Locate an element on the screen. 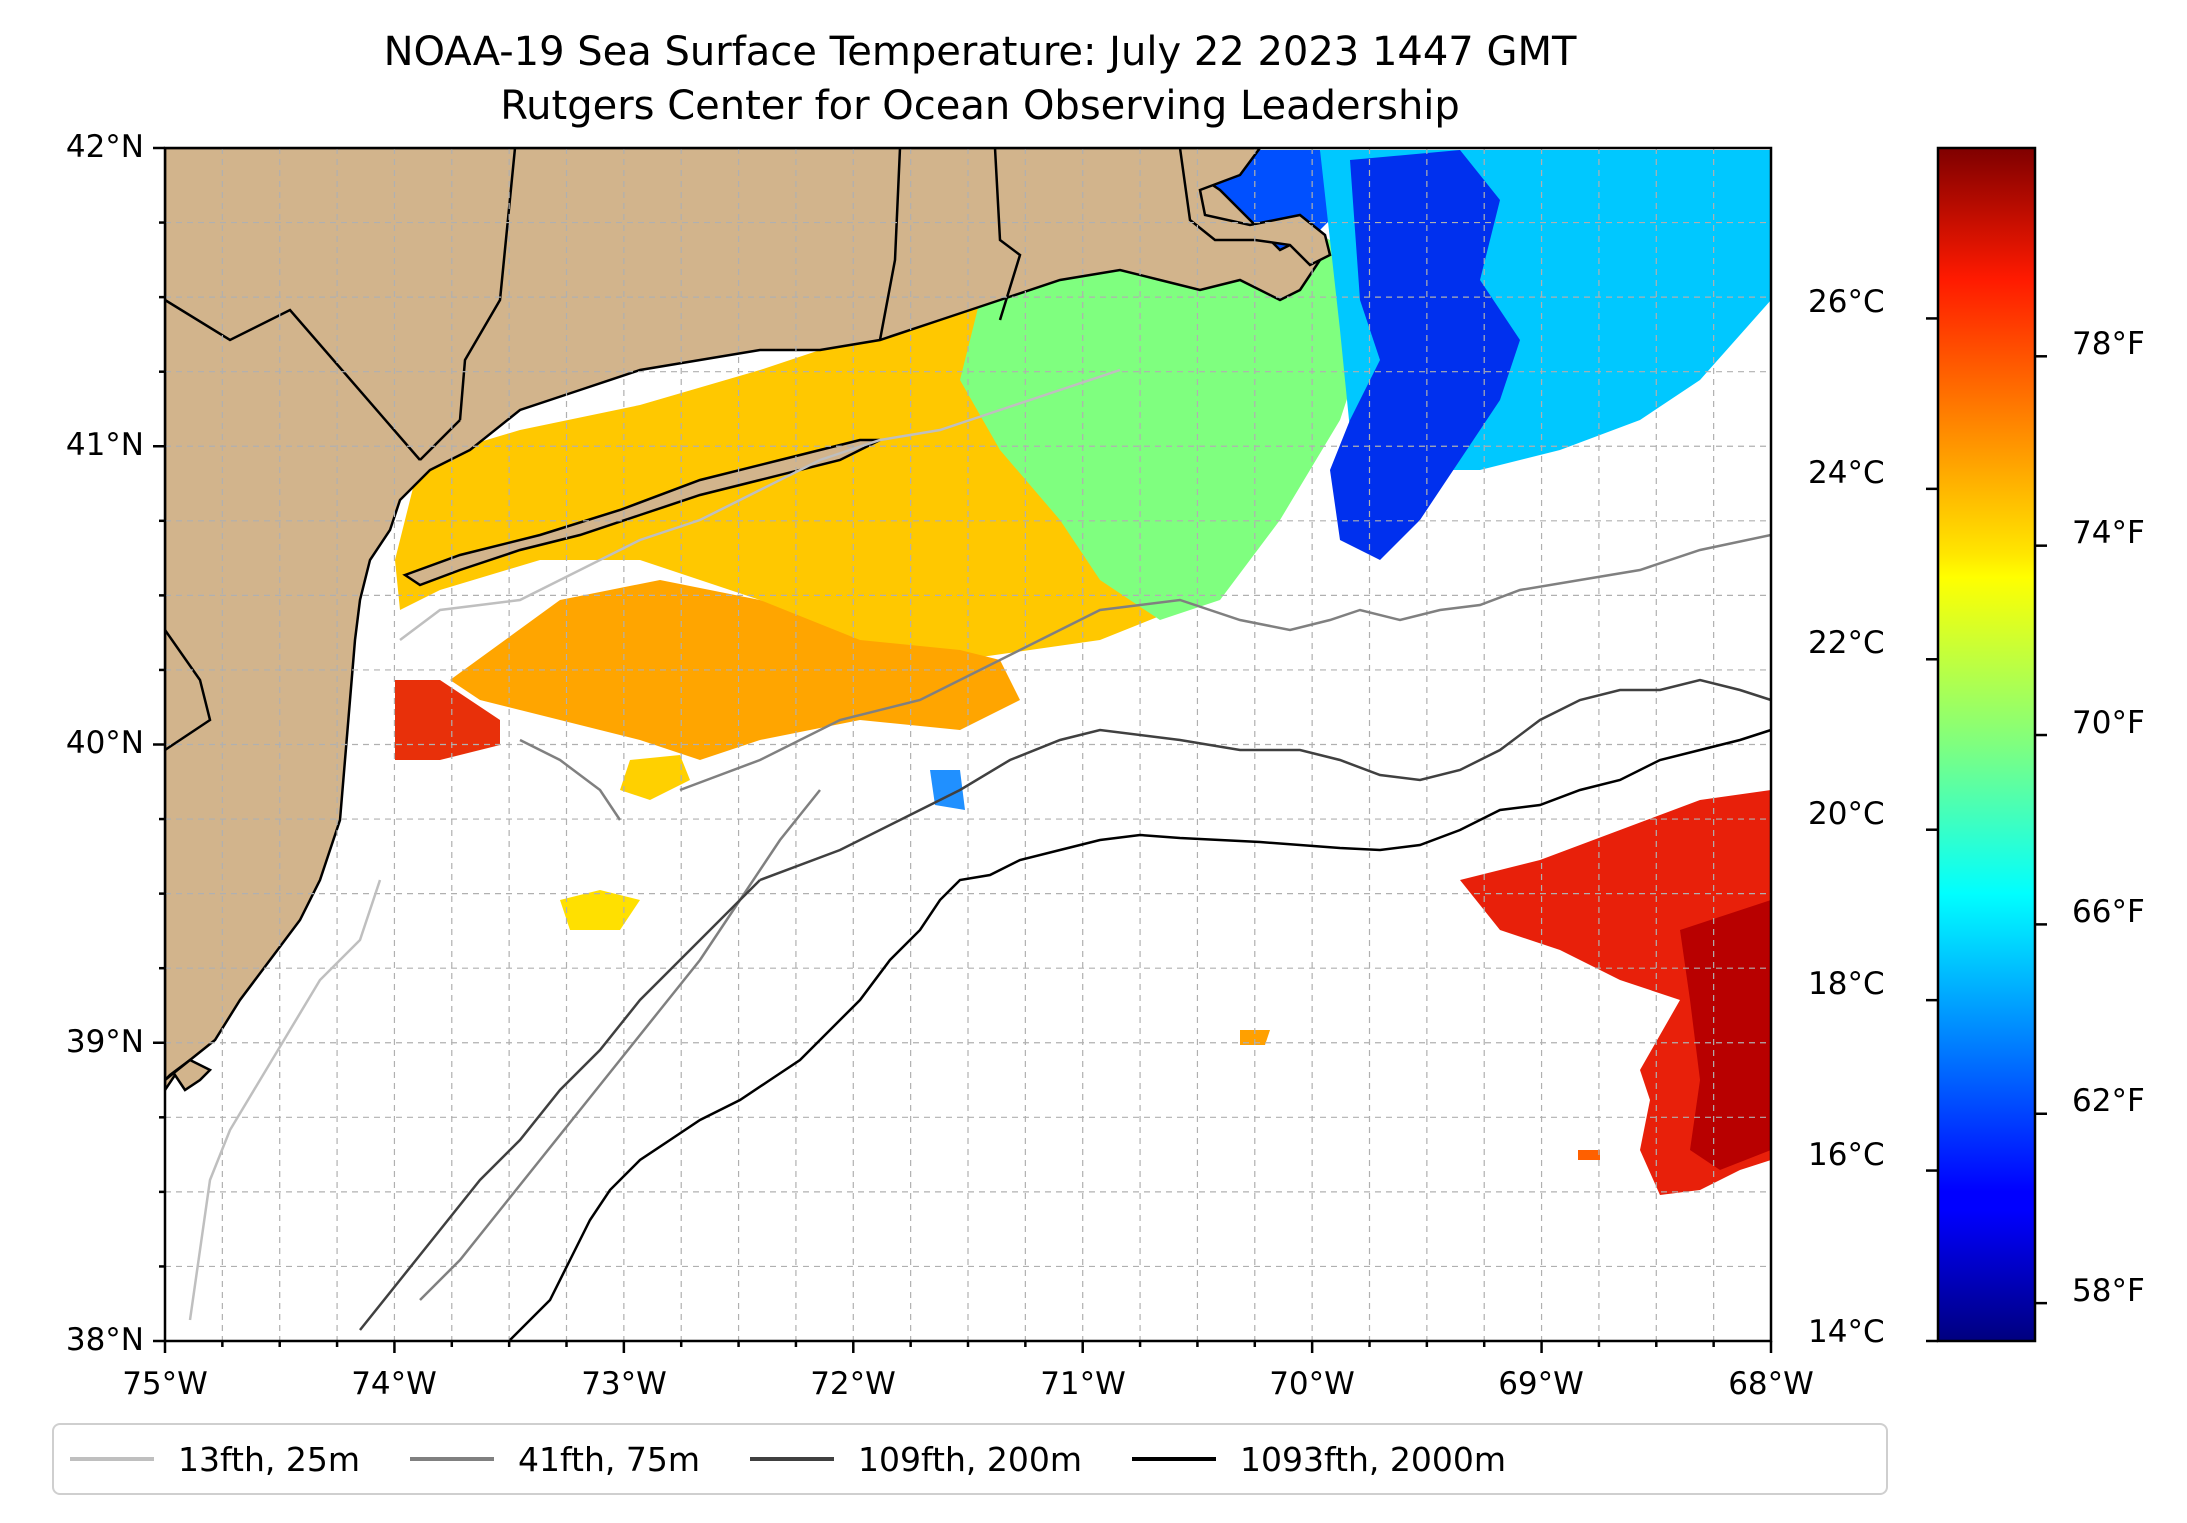 The width and height of the screenshot is (2187, 1523). fahrenheit-label-58: 58°F is located at coordinates (2108, 1291).